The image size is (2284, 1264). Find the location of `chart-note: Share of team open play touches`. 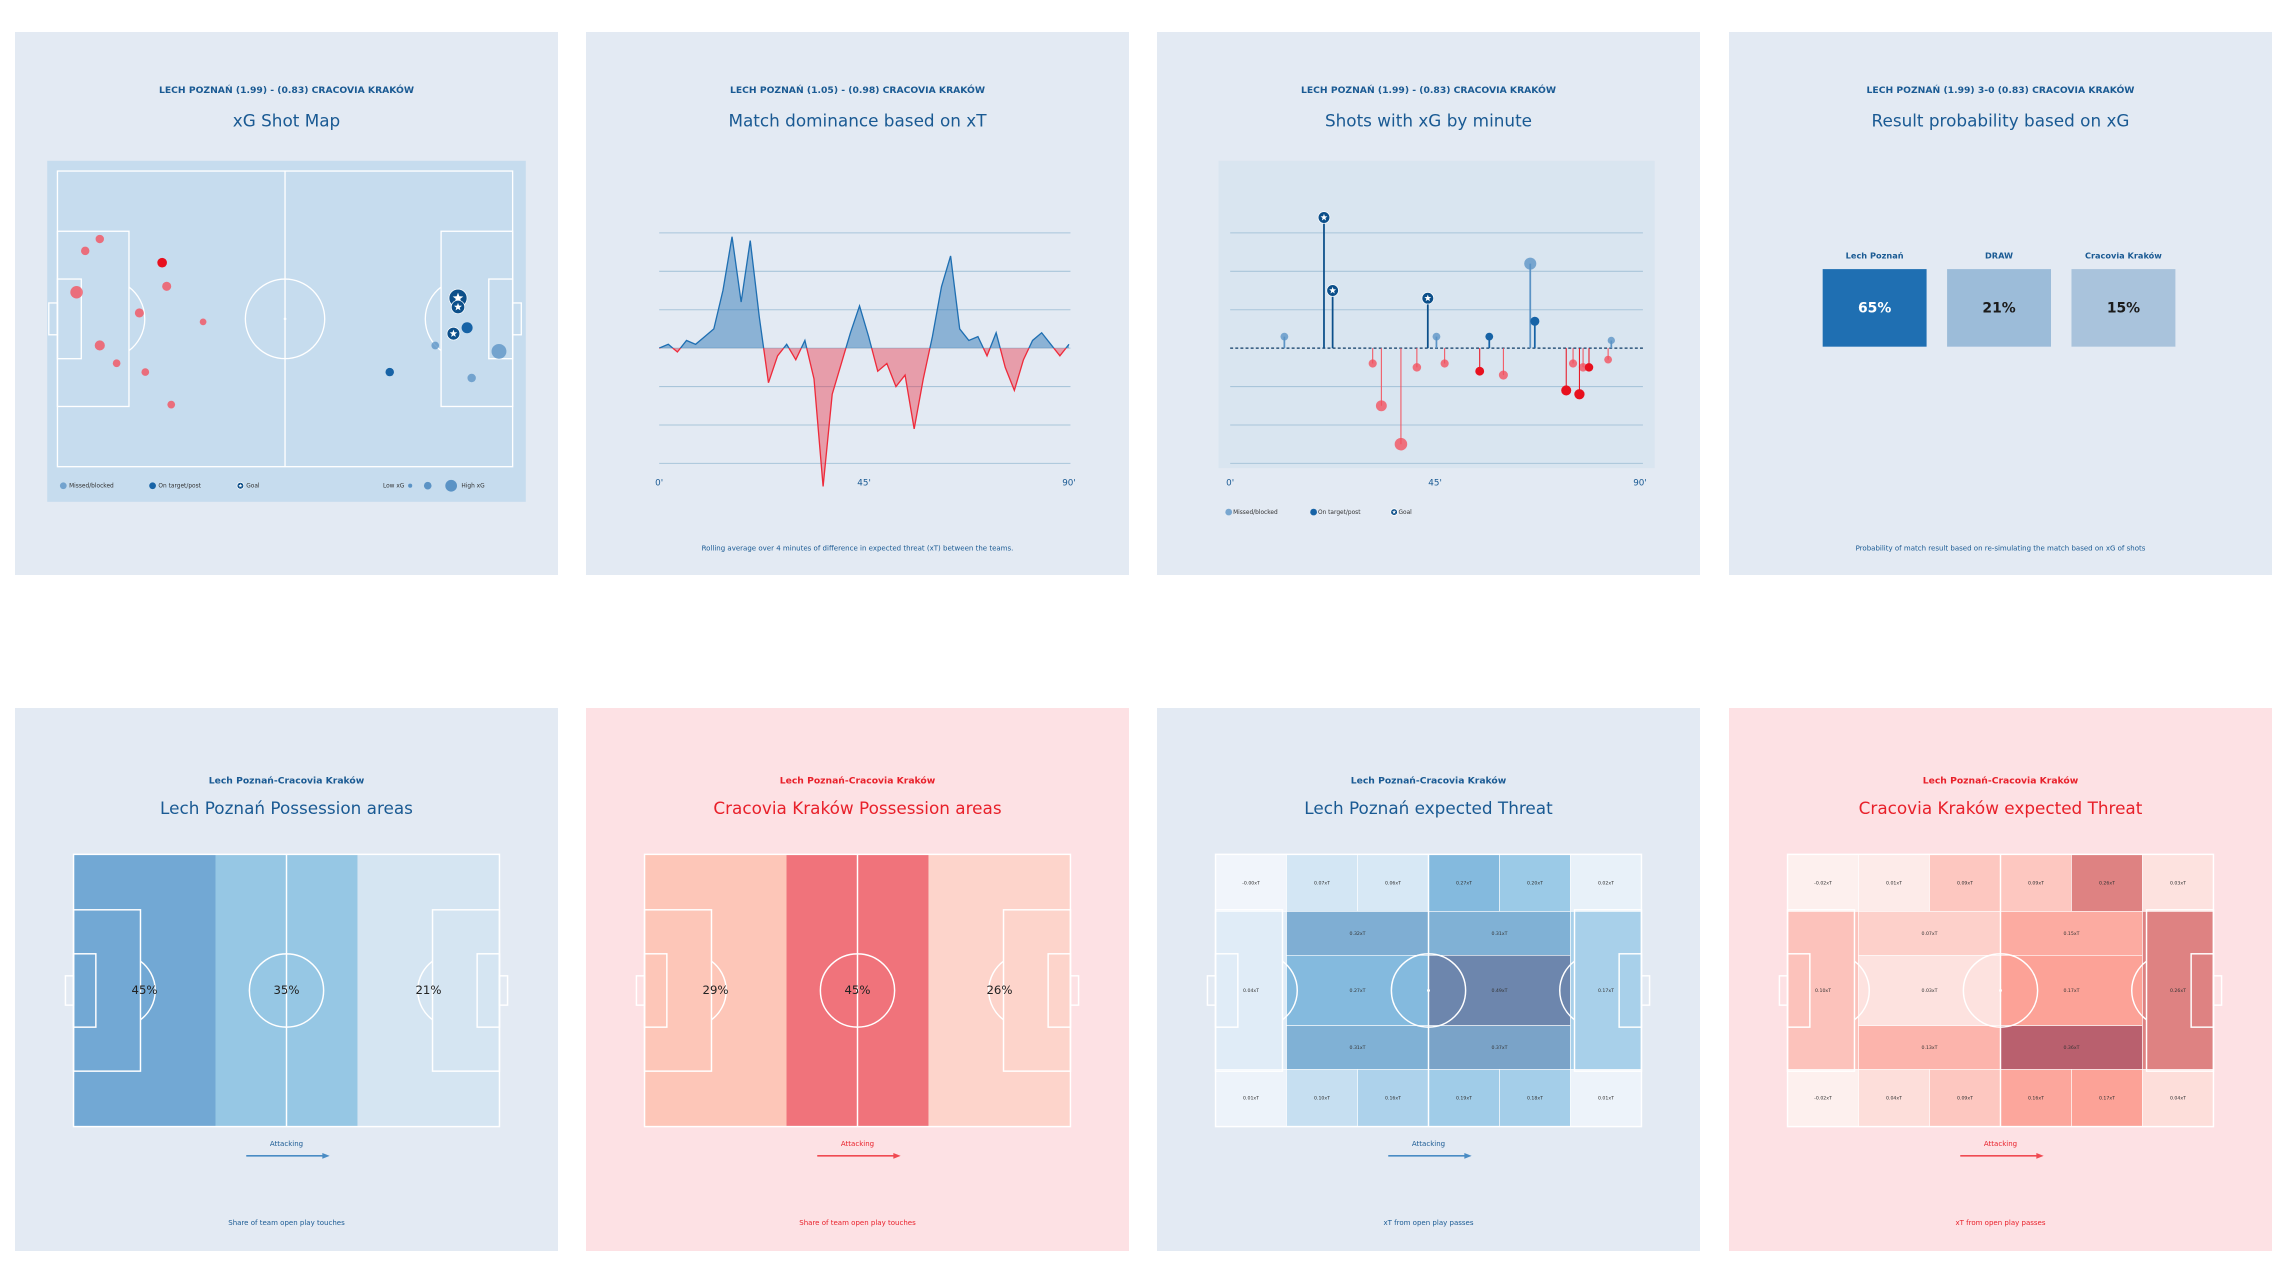

chart-note: Share of team open play touches is located at coordinates (286, 1222).